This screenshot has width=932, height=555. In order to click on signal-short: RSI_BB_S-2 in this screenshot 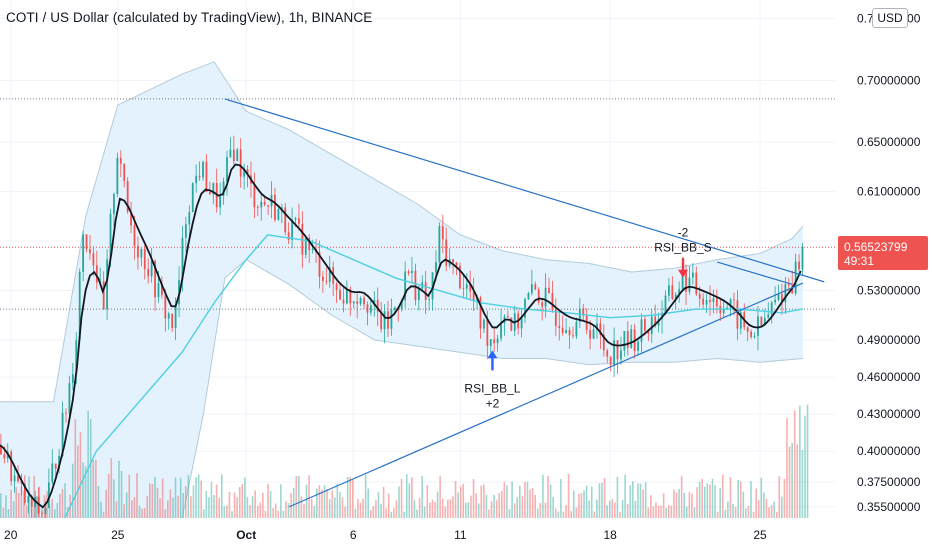, I will do `click(683, 252)`.